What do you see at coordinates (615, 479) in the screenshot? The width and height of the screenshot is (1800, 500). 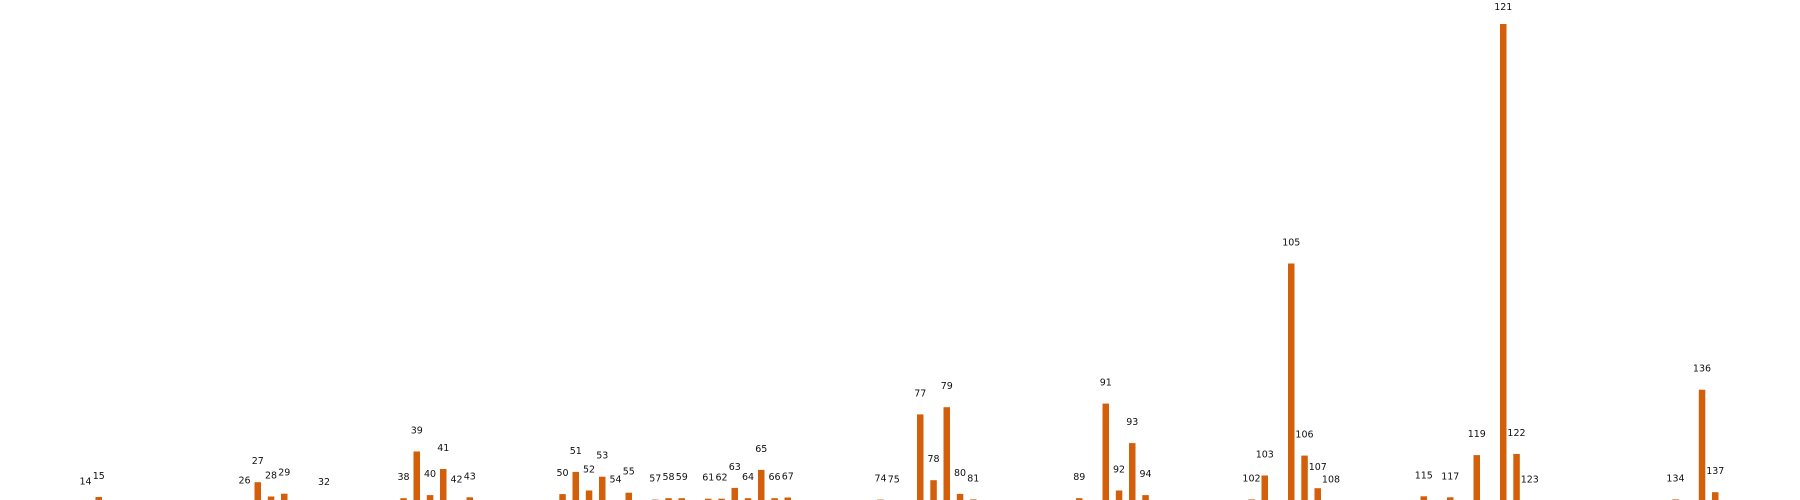 I see `bar-label-54: 54` at bounding box center [615, 479].